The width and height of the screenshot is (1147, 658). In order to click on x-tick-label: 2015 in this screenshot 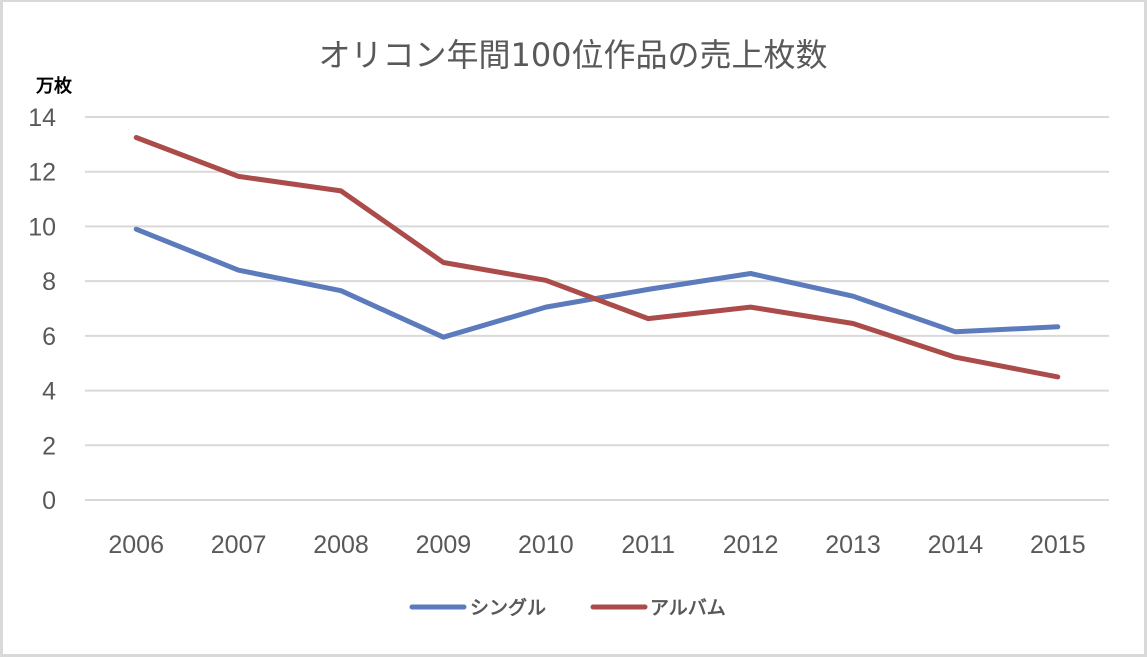, I will do `click(1058, 545)`.